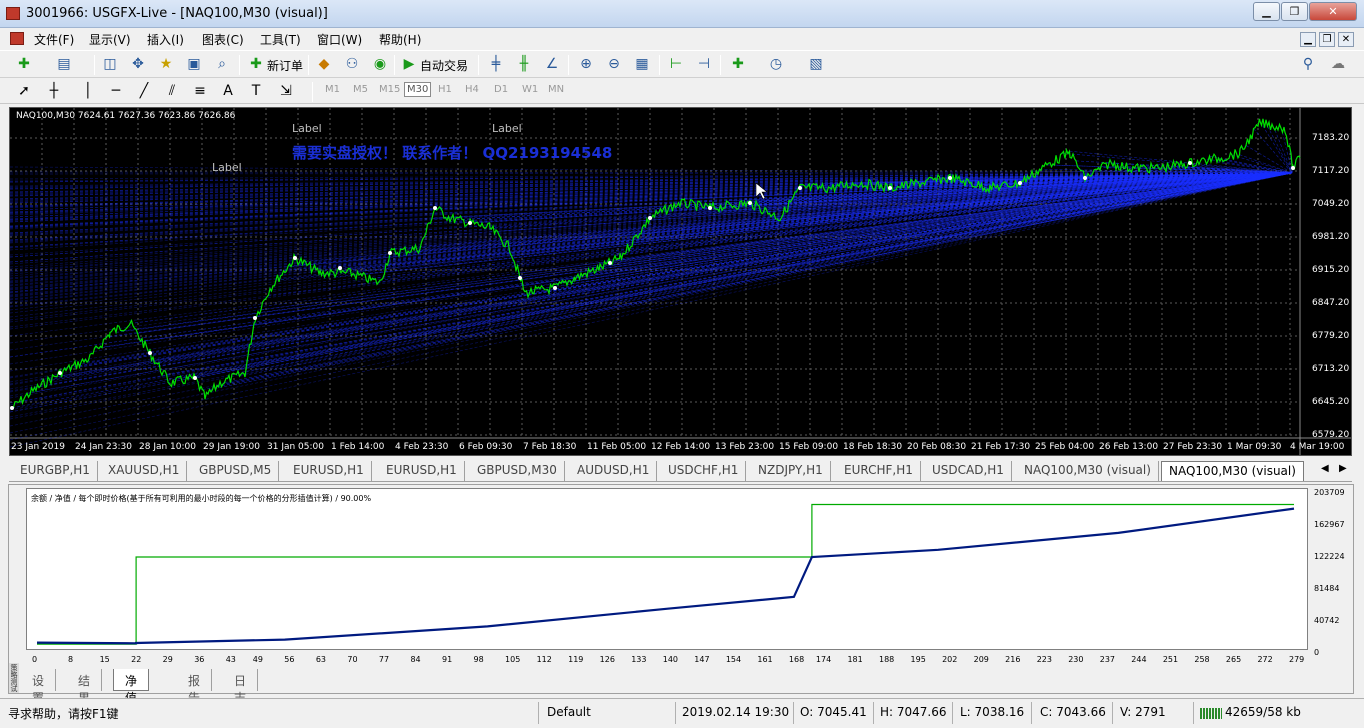 The width and height of the screenshot is (1364, 728). Describe the element at coordinates (200, 91) in the screenshot. I see `fibonacci-icon: ≡` at that location.